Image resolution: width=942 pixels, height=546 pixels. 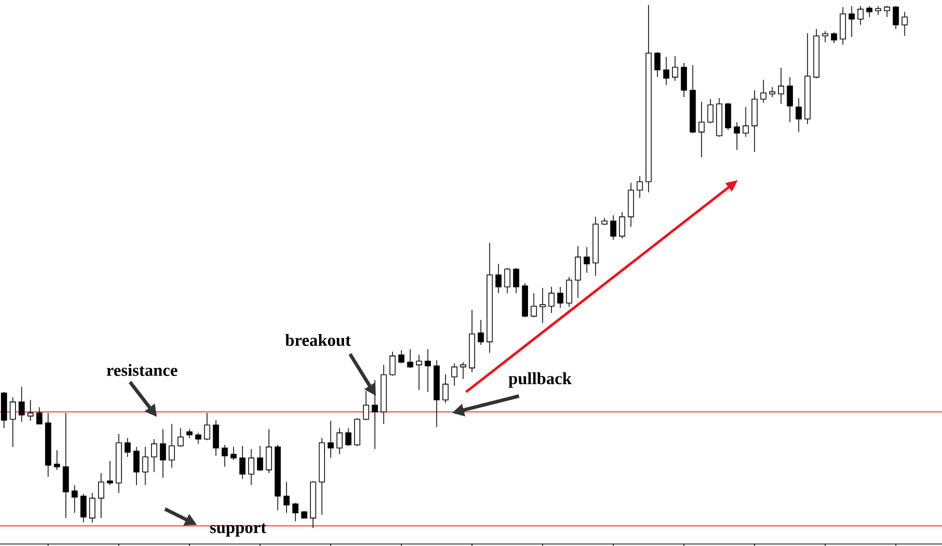 I want to click on annotation: breakout, so click(x=318, y=340).